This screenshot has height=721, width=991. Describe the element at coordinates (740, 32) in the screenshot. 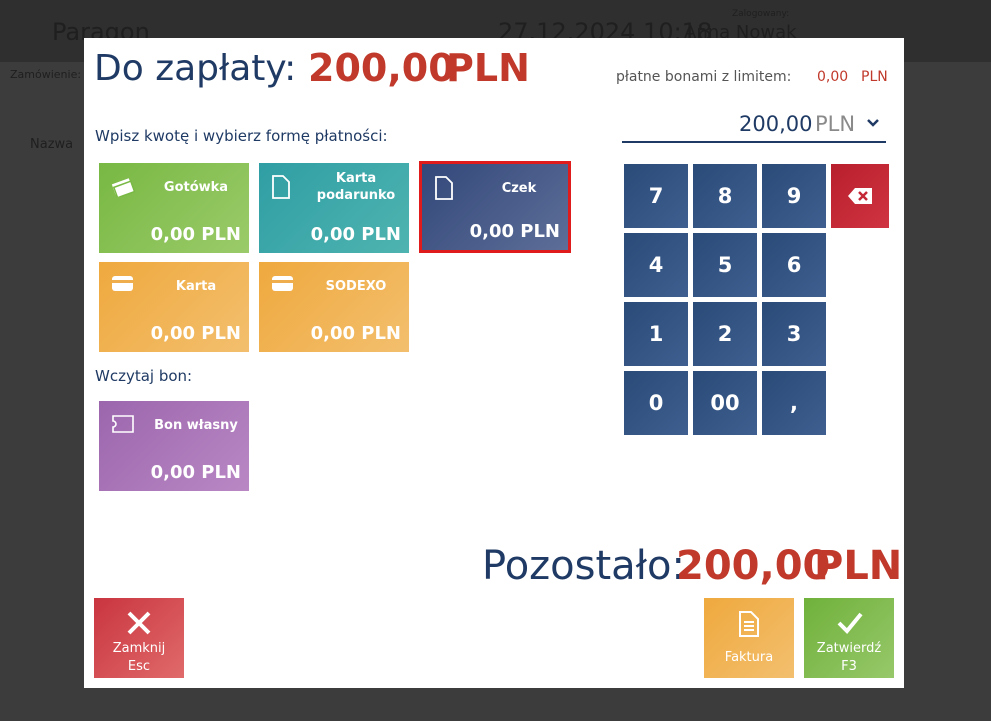

I see `user: Anna Nowak` at that location.